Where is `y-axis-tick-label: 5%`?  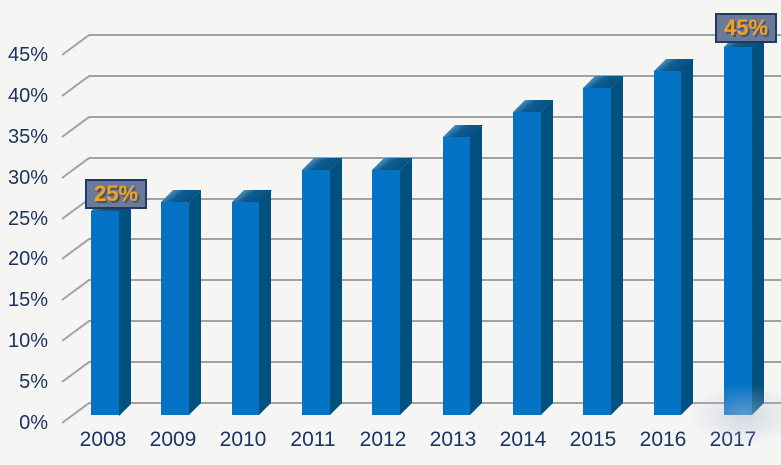 y-axis-tick-label: 5% is located at coordinates (33, 382).